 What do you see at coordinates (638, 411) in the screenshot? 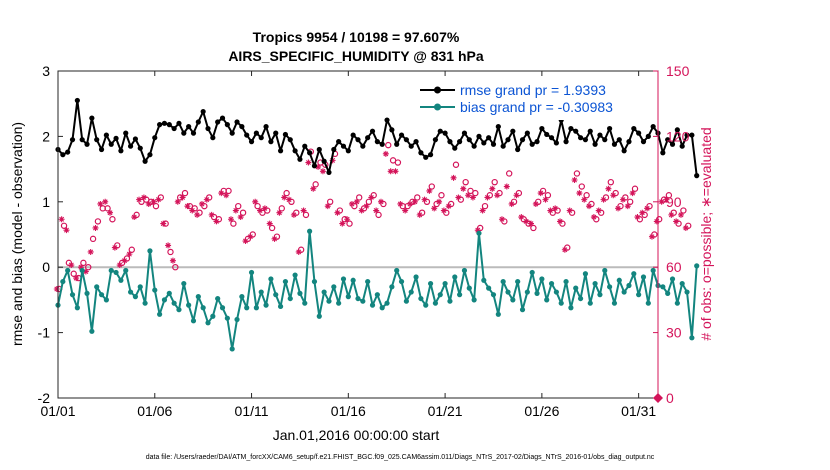
I see `x-tick-label: 01/31` at bounding box center [638, 411].